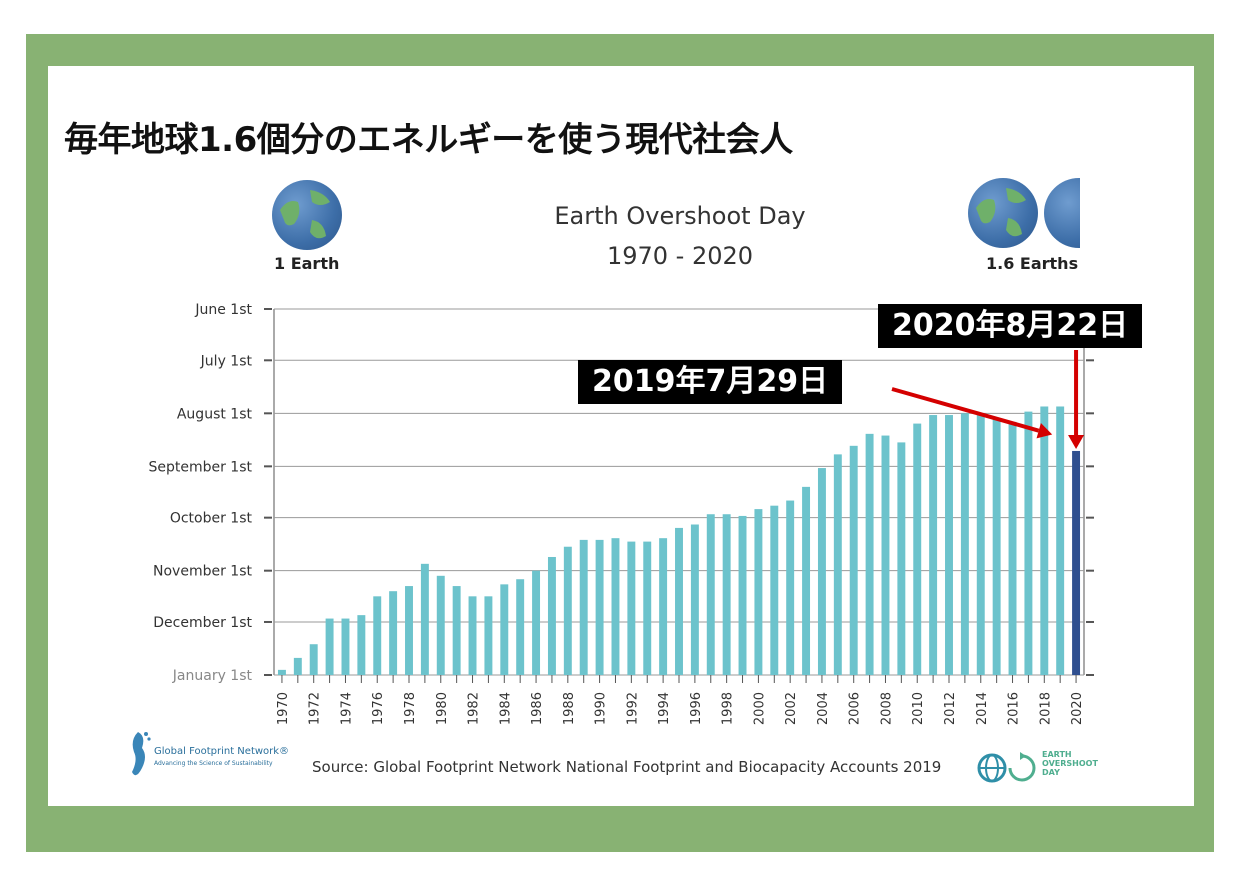 The height and width of the screenshot is (886, 1240). What do you see at coordinates (297, 666) in the screenshot?
I see `bar-1971` at bounding box center [297, 666].